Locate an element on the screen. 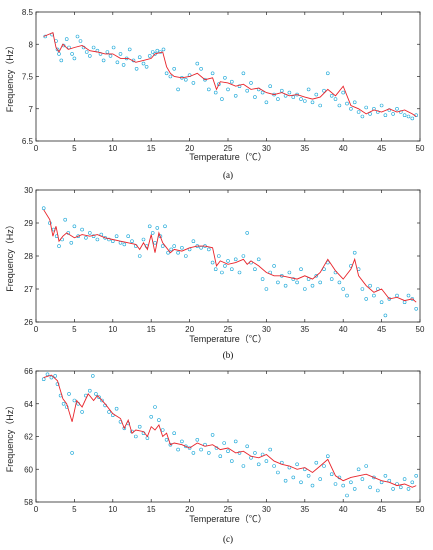 This screenshot has height=550, width=433. y-axis-label: Frequency（Hz） is located at coordinates (10, 437).